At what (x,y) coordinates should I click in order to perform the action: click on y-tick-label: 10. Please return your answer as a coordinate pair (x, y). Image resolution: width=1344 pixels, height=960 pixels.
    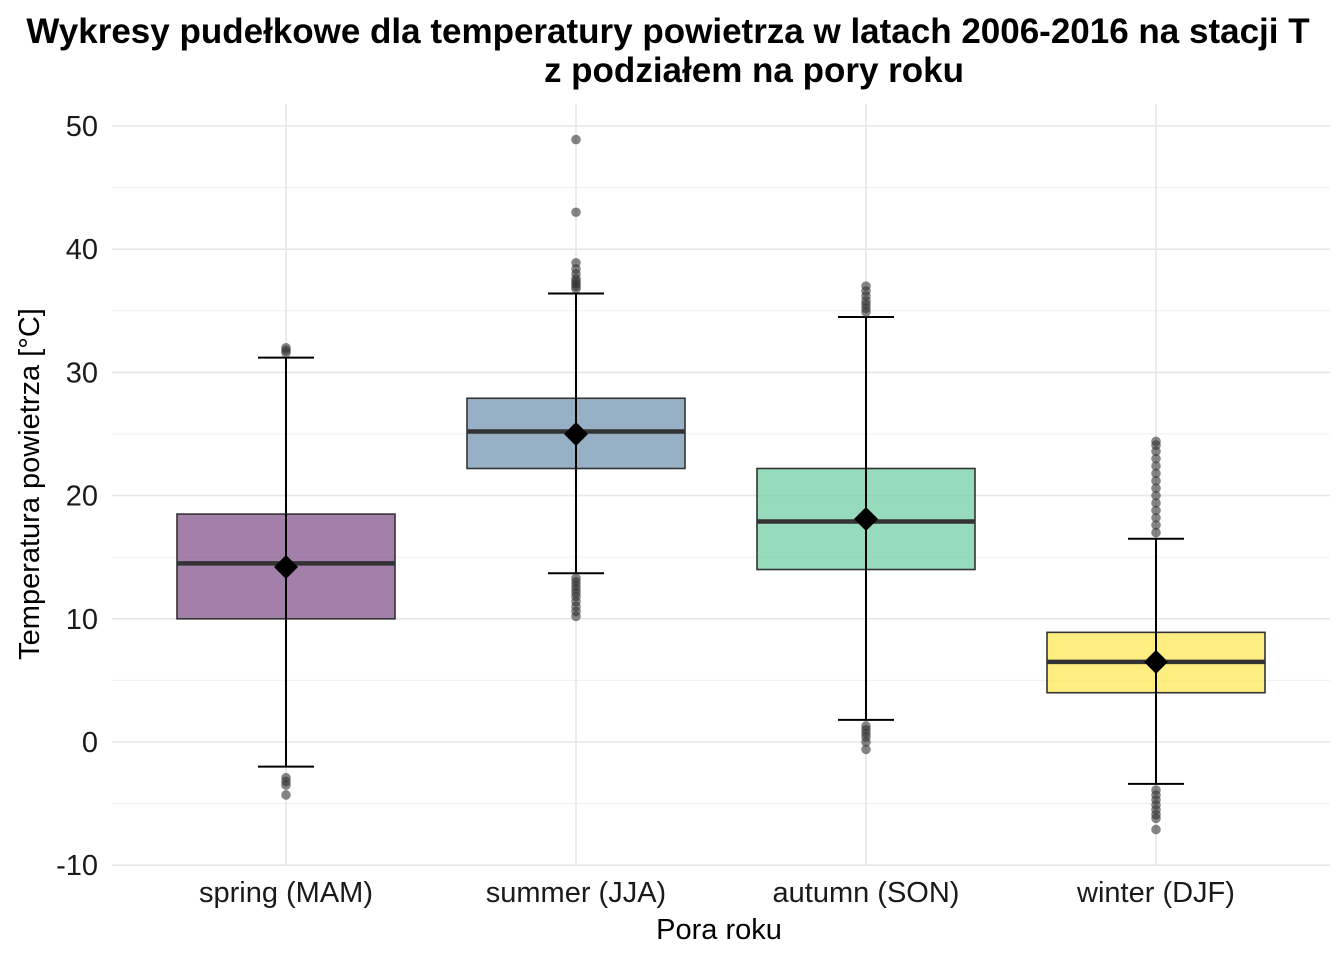
    Looking at the image, I should click on (82, 620).